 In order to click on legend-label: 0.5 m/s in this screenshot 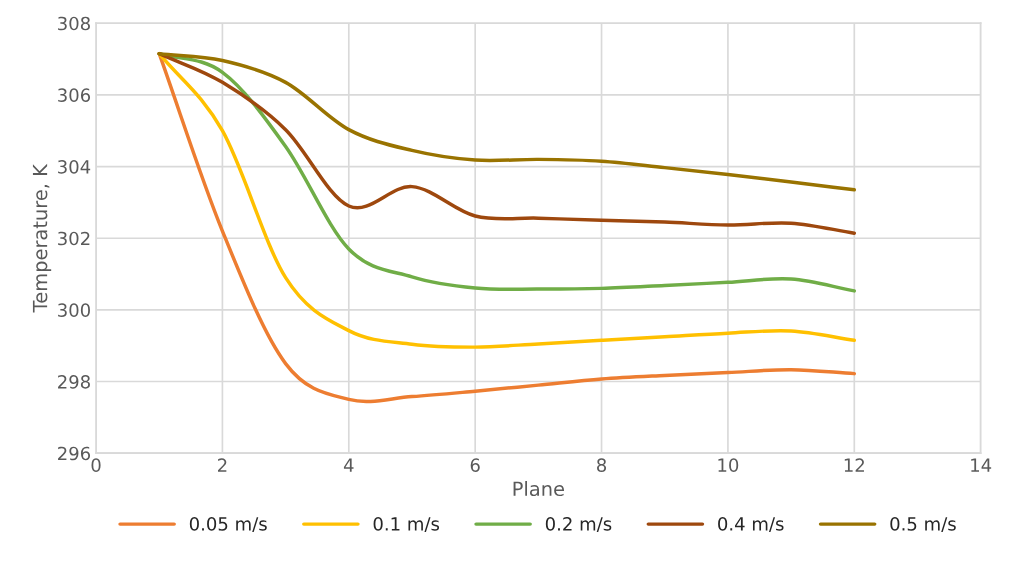, I will do `click(923, 525)`.